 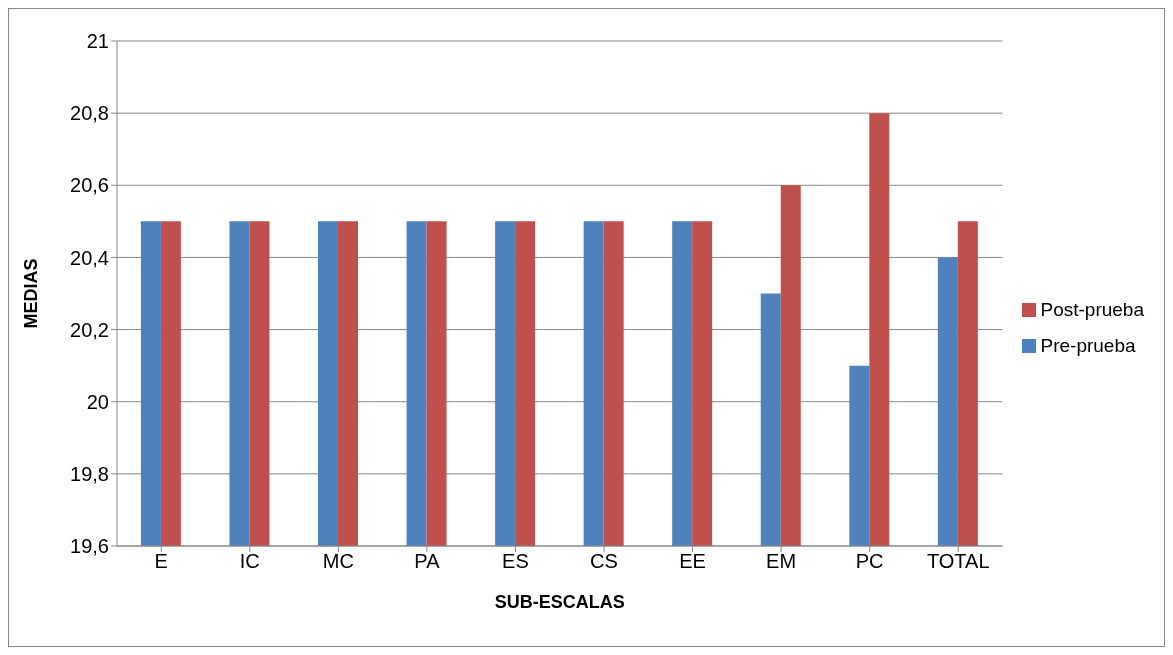 I want to click on y-tick-label: 20,8, so click(x=89, y=113).